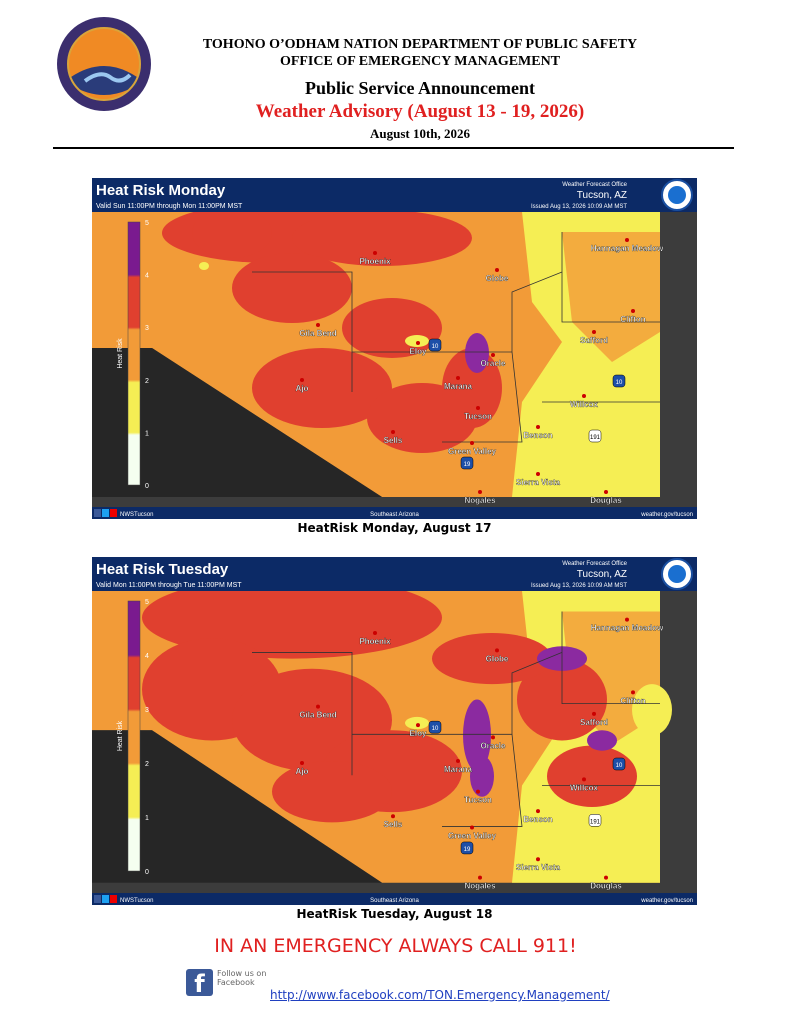 The image size is (791, 1024). Describe the element at coordinates (420, 61) in the screenshot. I see `org-line: OFFICE OF EMERGENCY MANAGEMENT` at that location.